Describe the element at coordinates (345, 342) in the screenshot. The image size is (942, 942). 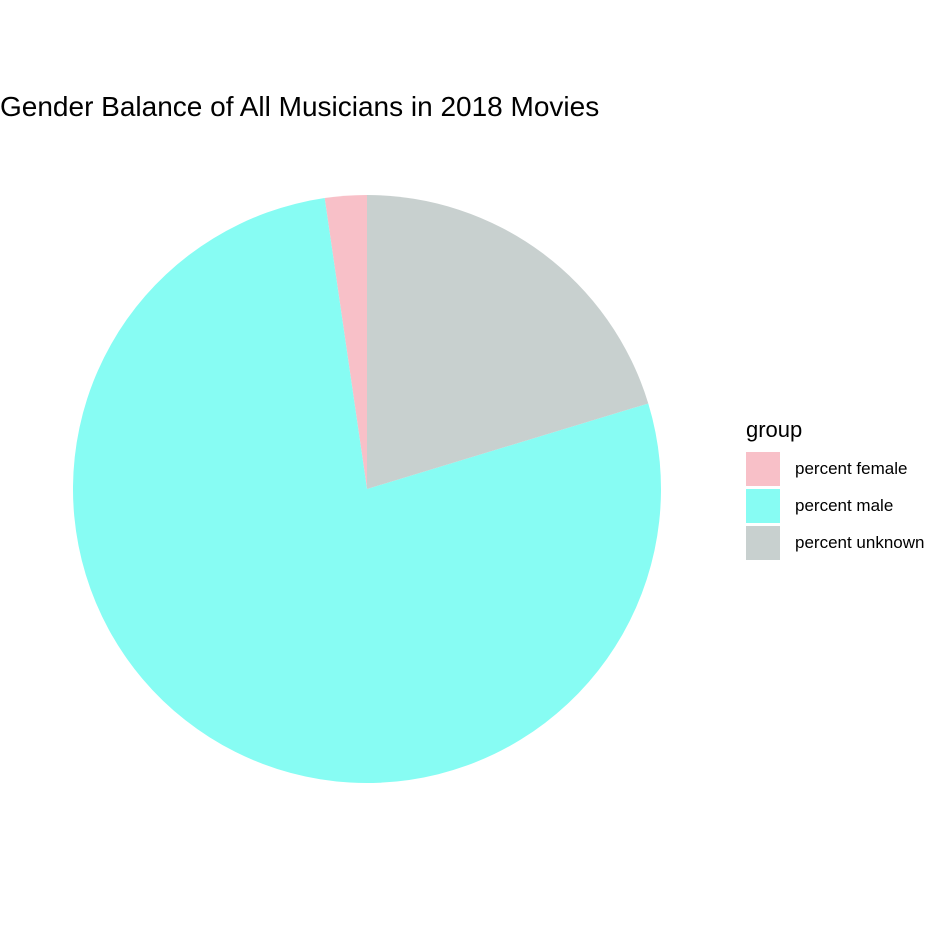
I see `pie-slice-percent-female` at that location.